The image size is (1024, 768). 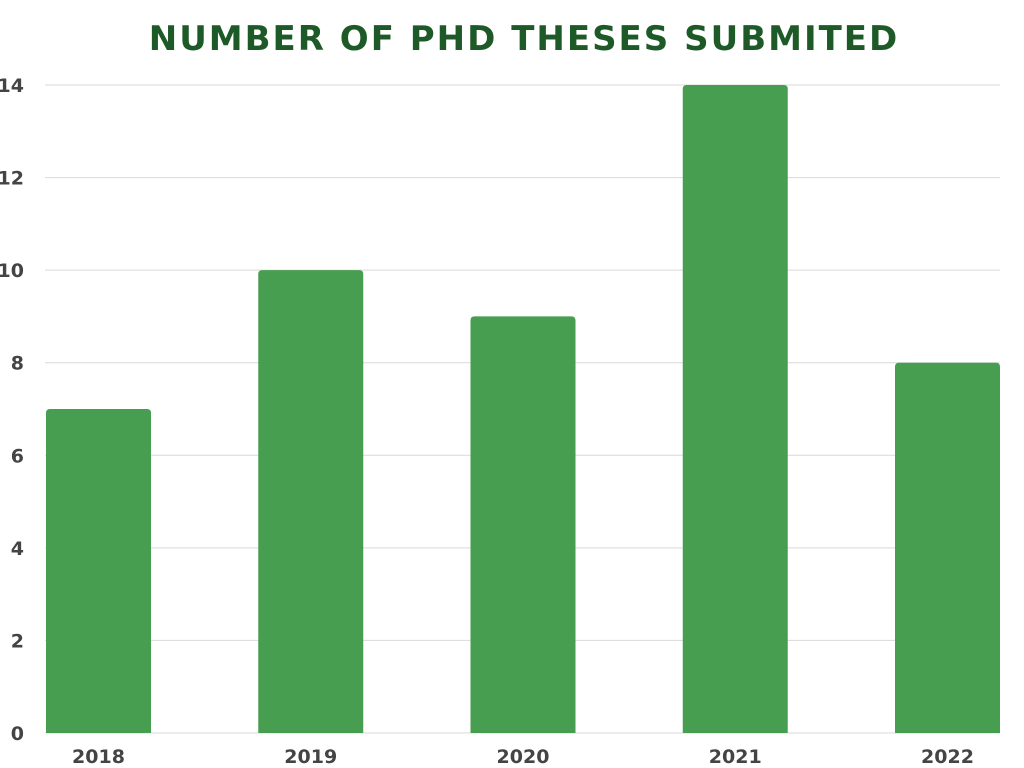 I want to click on x-tick-label-2018: 2018, so click(x=98, y=757).